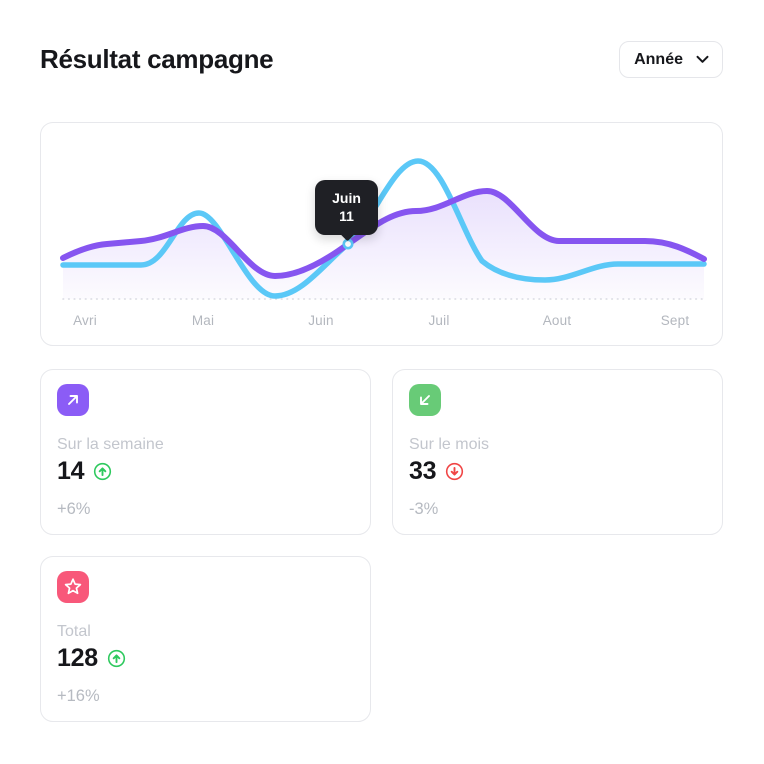  I want to click on period-select-label: Année, so click(658, 59).